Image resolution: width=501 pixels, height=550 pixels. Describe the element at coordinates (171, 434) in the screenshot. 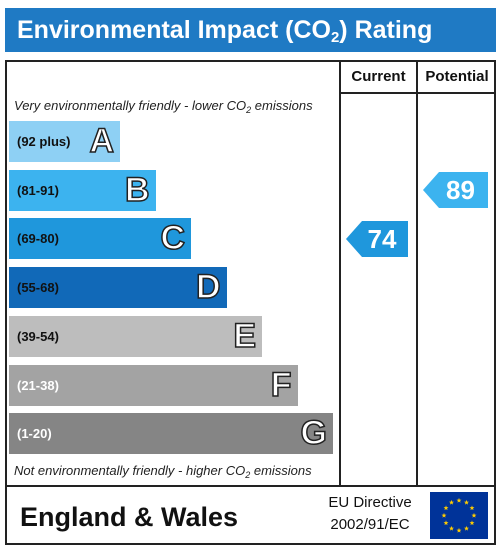

I see `band-g: (1-20) G` at that location.